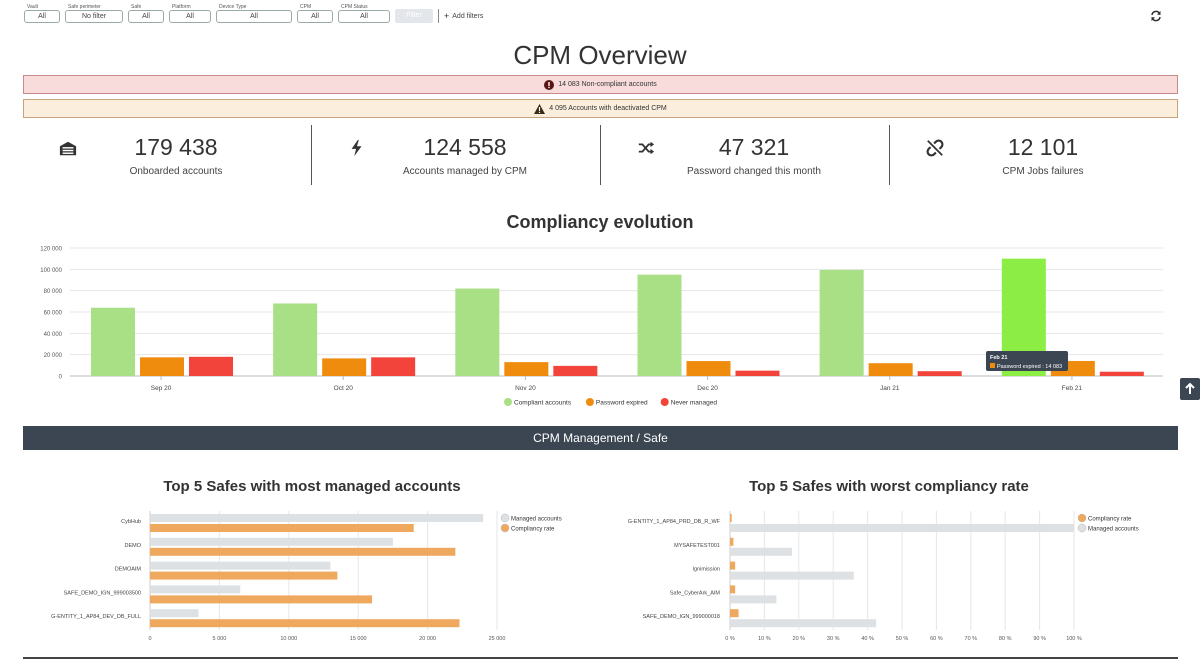  I want to click on legend-label: Password expired, so click(622, 403).